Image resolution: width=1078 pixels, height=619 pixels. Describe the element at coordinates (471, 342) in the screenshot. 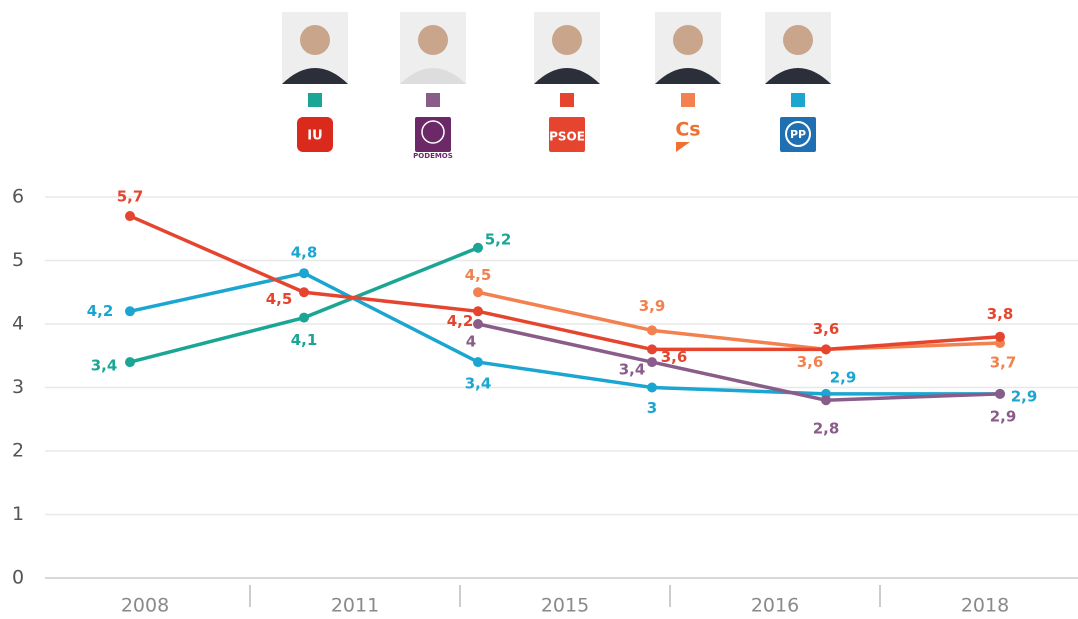

I see `value-label: 4` at that location.